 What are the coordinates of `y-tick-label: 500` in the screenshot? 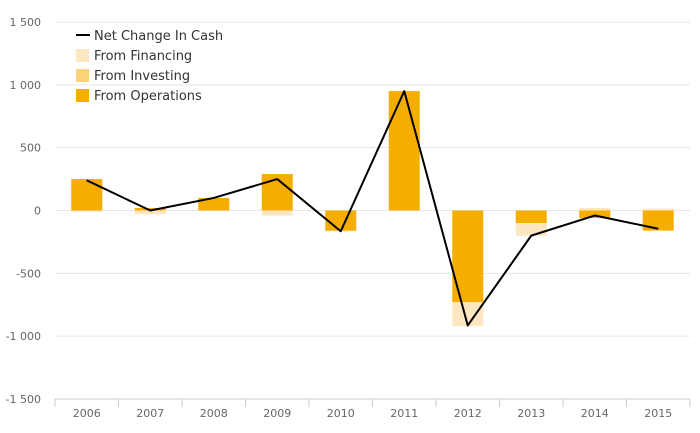 It's located at (30, 148).